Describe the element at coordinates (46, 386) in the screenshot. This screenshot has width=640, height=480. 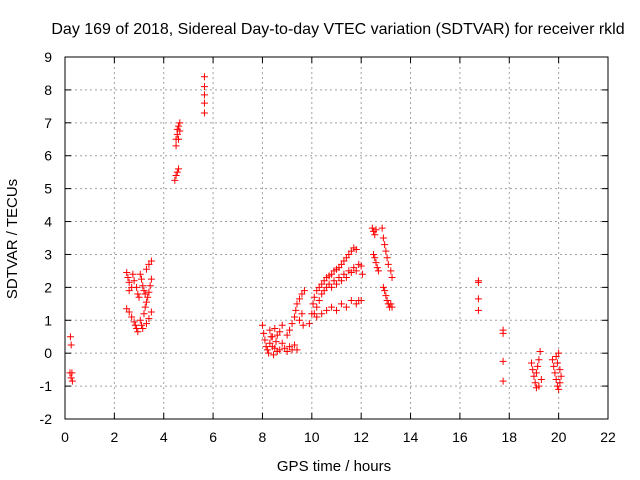
I see `y-tick-label: -1` at that location.